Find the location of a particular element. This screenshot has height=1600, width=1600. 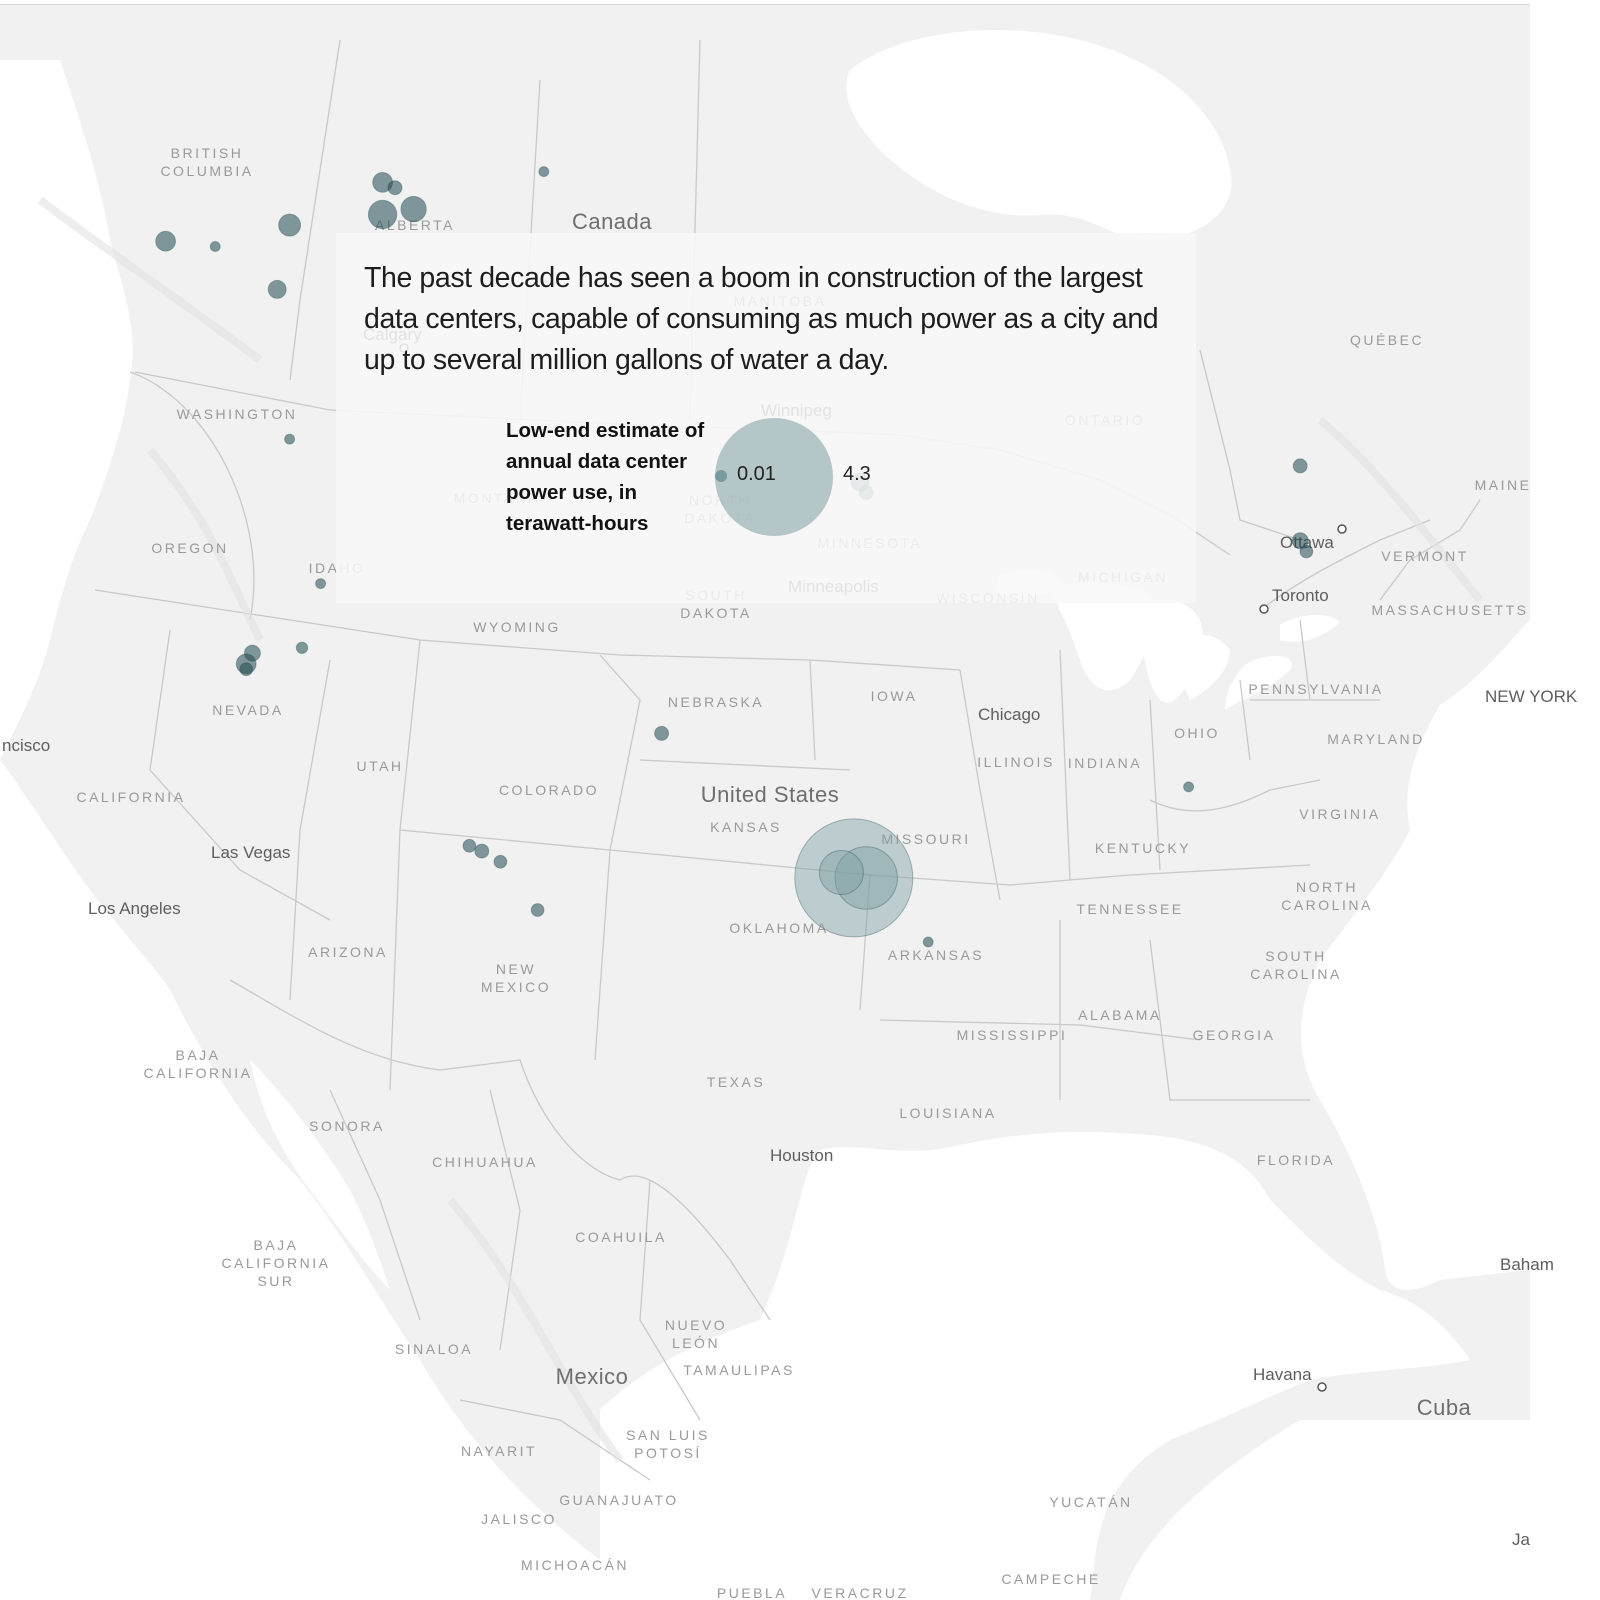

state-label-massachusetts: MASSACHUSETTS is located at coordinates (1450, 610).